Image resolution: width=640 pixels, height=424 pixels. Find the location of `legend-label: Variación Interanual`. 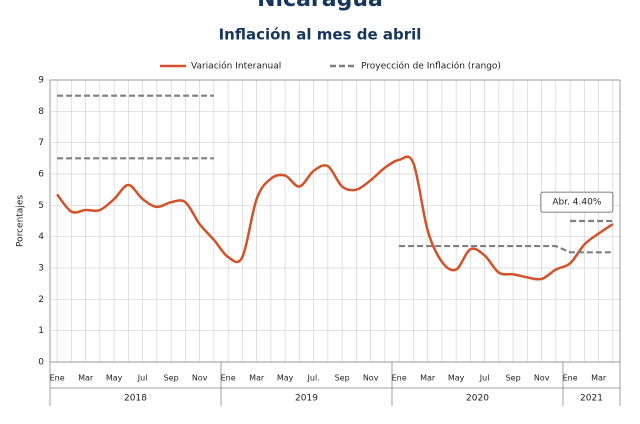

legend-label: Variación Interanual is located at coordinates (236, 66).